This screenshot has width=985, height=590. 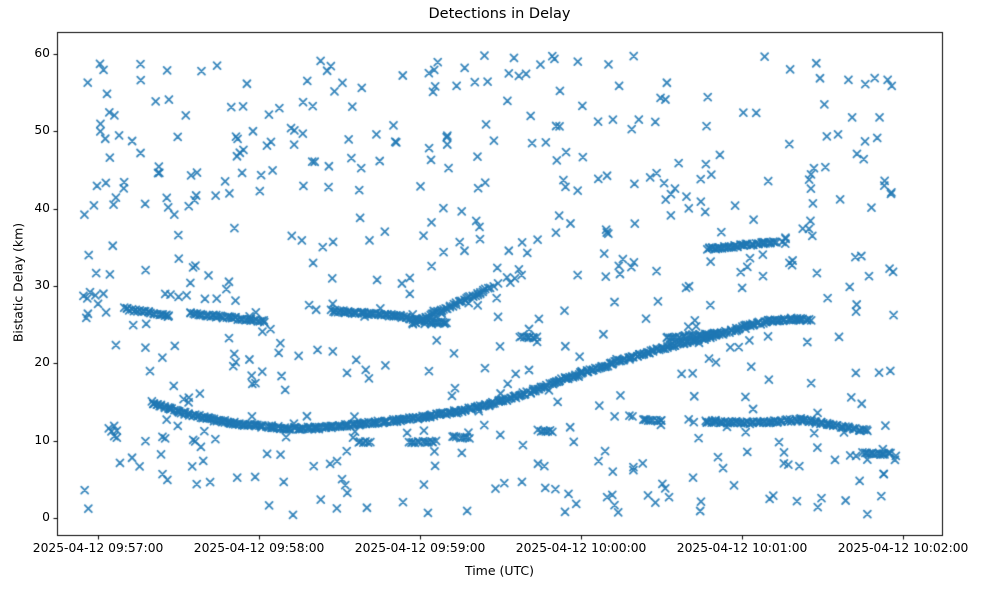 I want to click on y-tick-label: 0, so click(x=46, y=516).